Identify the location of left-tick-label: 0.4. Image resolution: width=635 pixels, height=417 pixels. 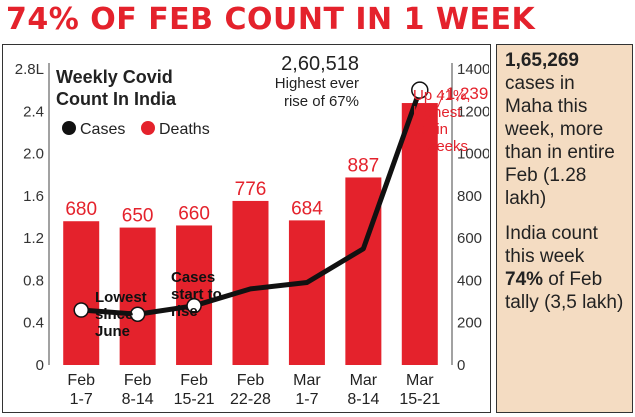
(33, 323).